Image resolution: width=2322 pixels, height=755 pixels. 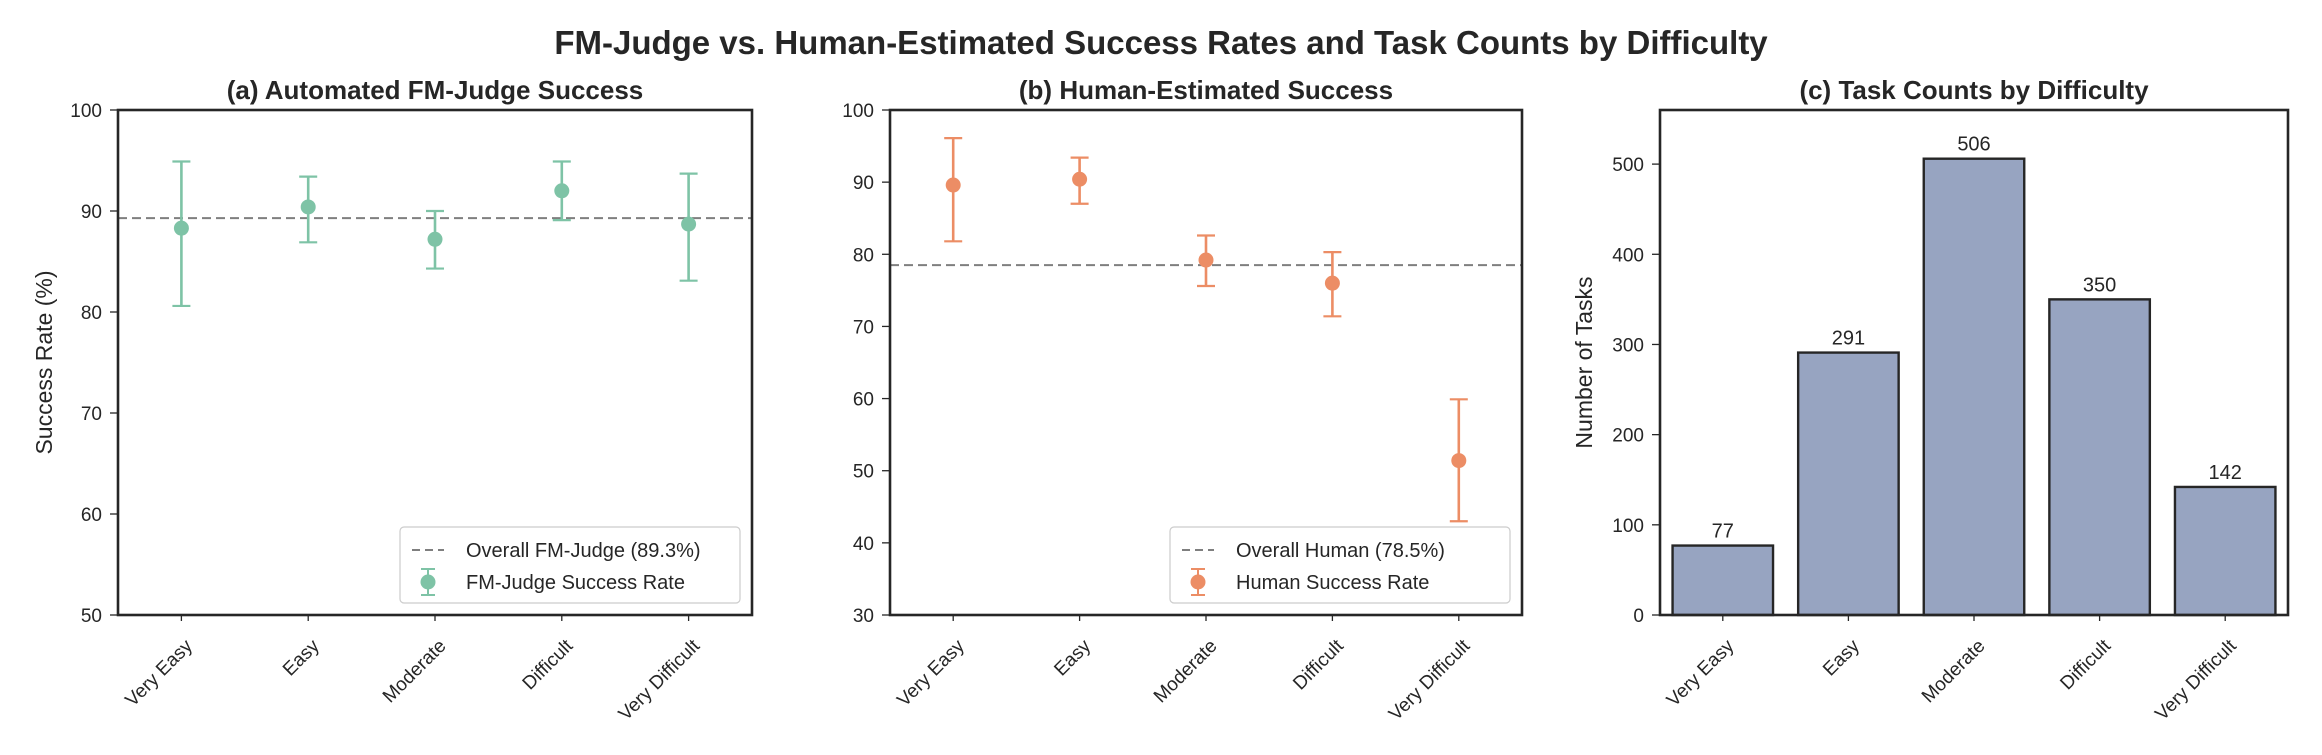 I want to click on bar-value-label: 142, so click(x=2225, y=473).